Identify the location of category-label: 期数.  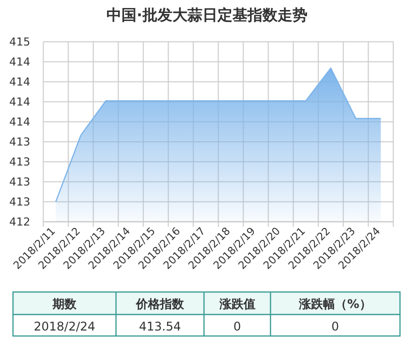
(65, 304).